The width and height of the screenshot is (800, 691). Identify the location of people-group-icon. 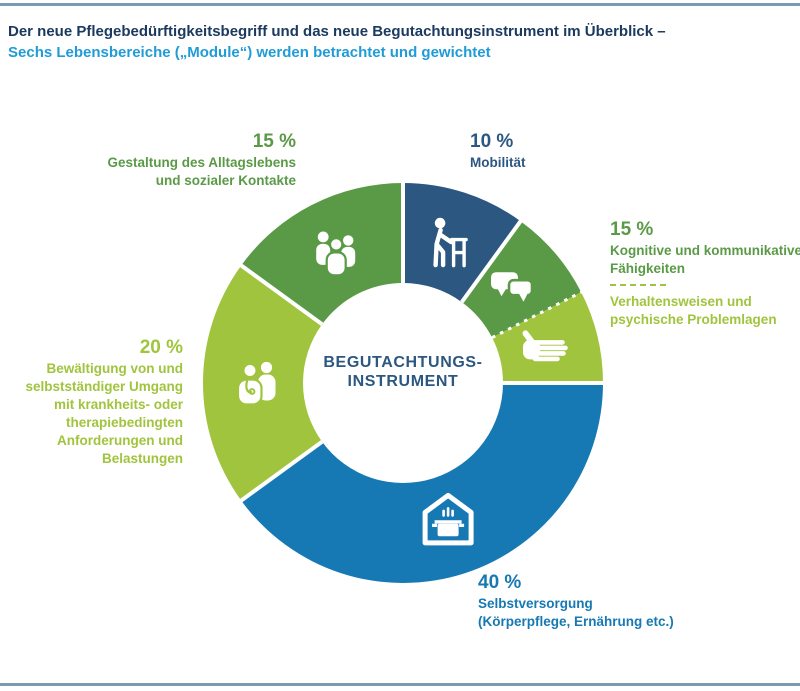
(336, 254).